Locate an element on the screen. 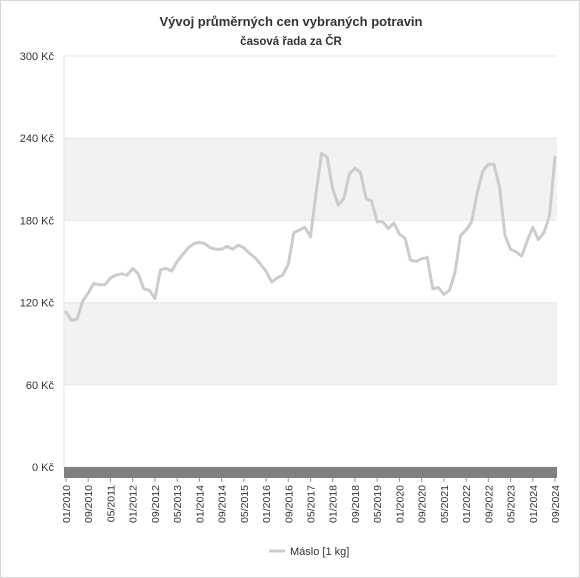  x-tick-label: 09/2016 is located at coordinates (289, 504).